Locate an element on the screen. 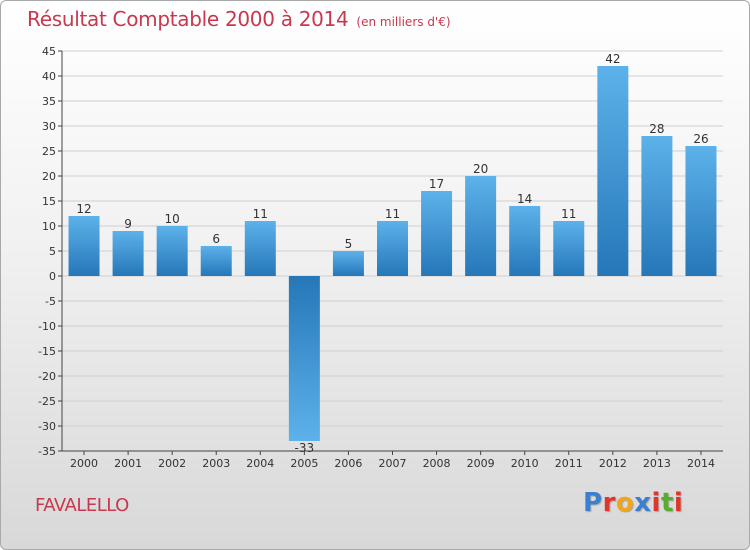 The width and height of the screenshot is (750, 550). x-tick-label: 2012 is located at coordinates (613, 463).